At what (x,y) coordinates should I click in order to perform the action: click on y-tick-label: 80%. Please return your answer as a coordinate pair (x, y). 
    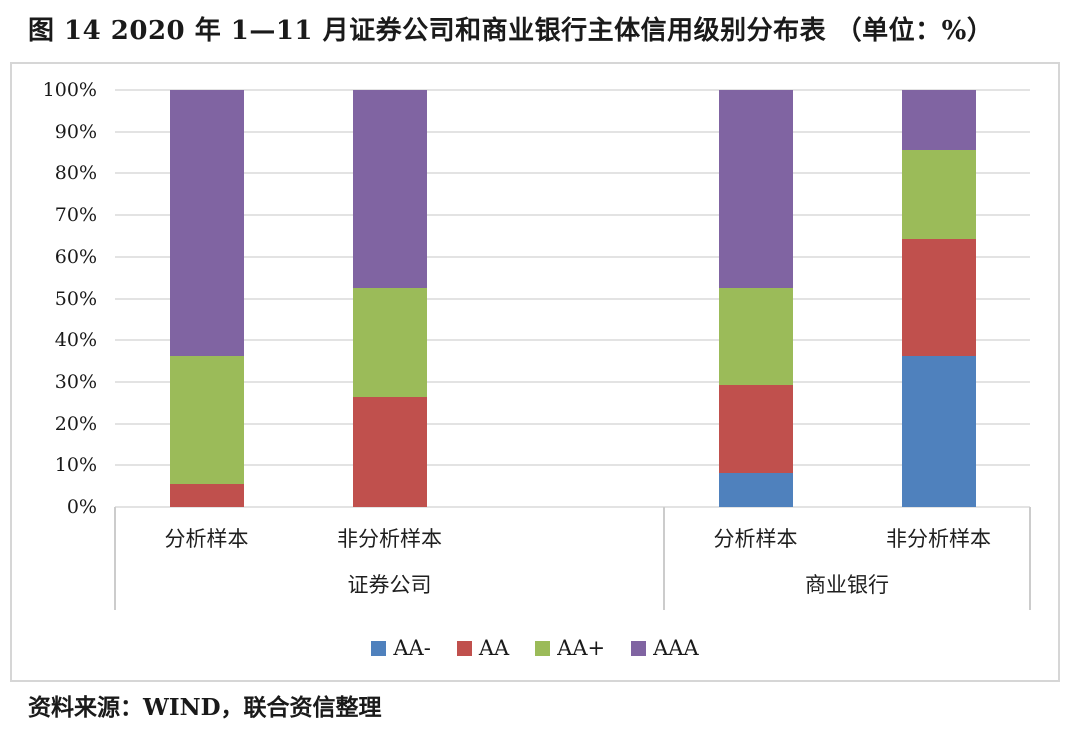
    Looking at the image, I should click on (75, 173).